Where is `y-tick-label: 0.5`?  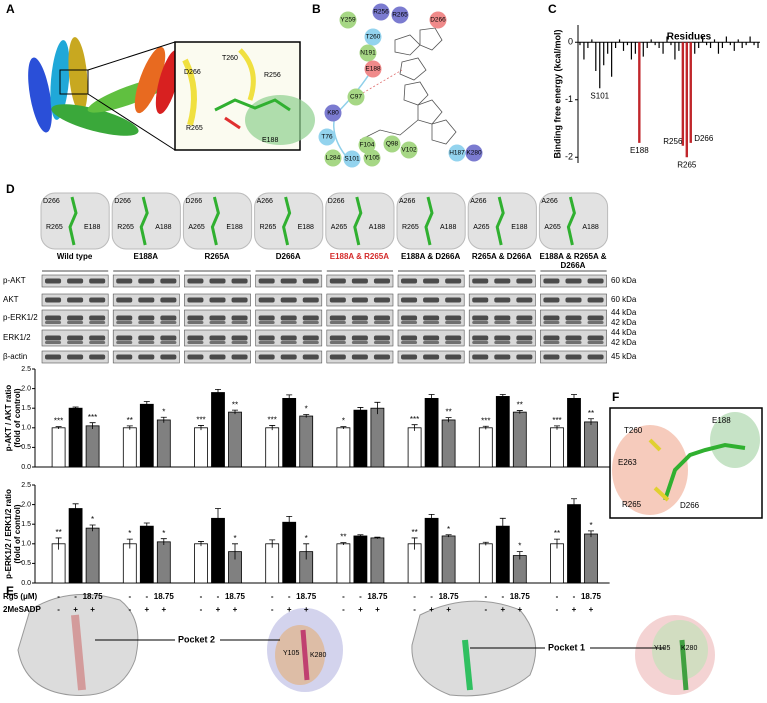
y-tick-label: 0.5 is located at coordinates (26, 447).